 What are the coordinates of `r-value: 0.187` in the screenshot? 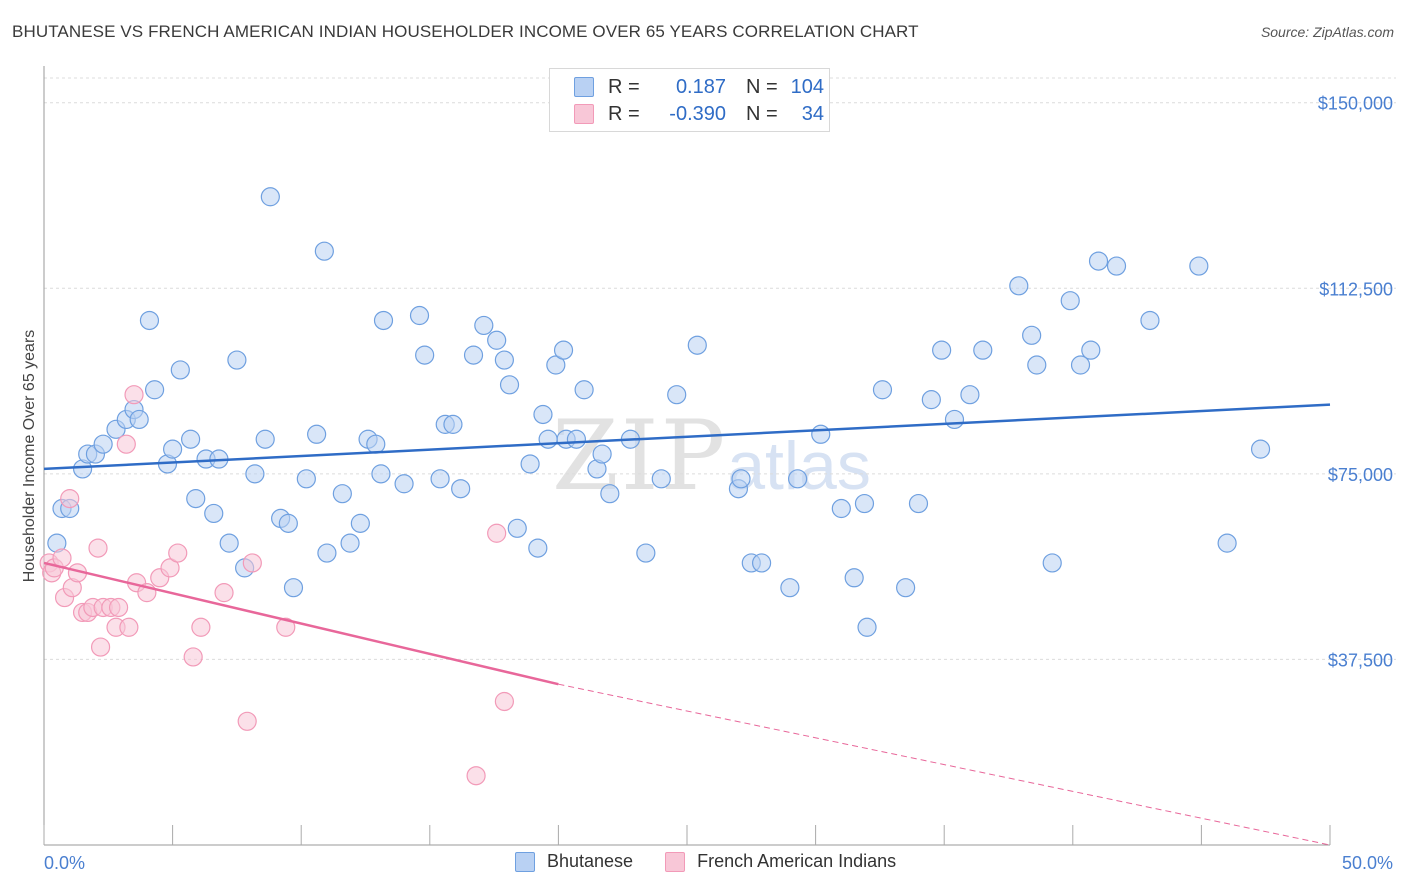 It's located at (700, 86).